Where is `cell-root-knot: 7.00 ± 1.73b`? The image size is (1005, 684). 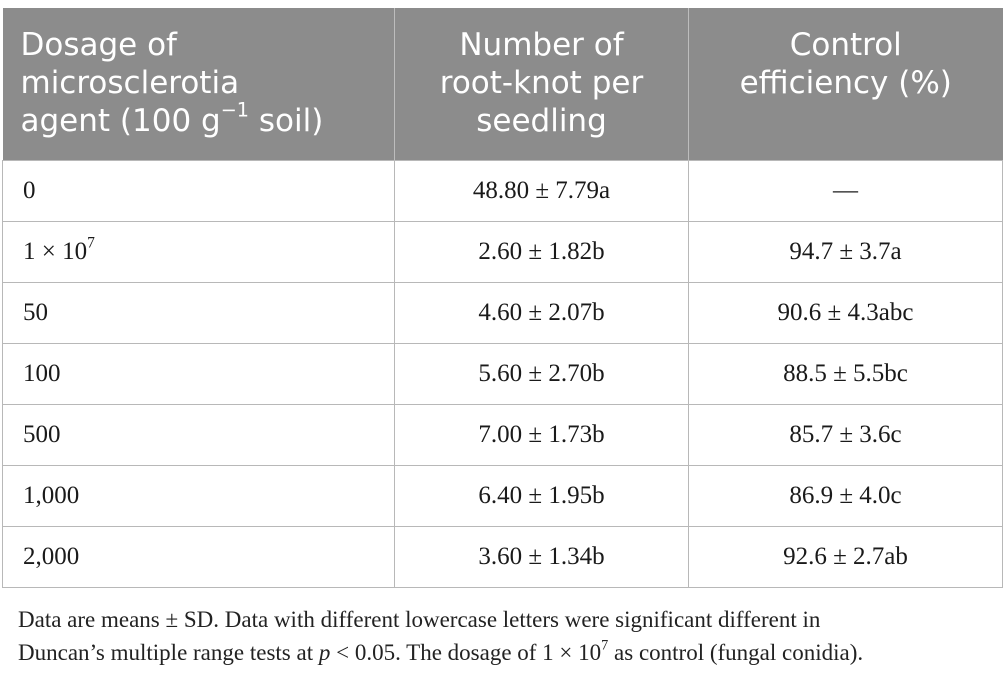
cell-root-knot: 7.00 ± 1.73b is located at coordinates (541, 434).